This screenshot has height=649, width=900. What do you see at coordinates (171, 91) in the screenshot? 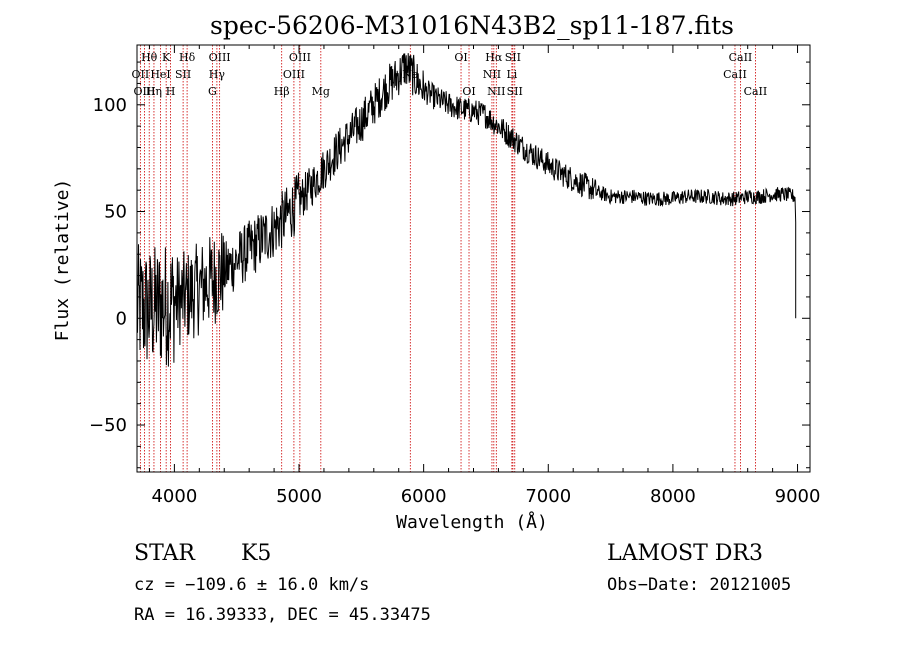
I see `line-marker-label: H` at bounding box center [171, 91].